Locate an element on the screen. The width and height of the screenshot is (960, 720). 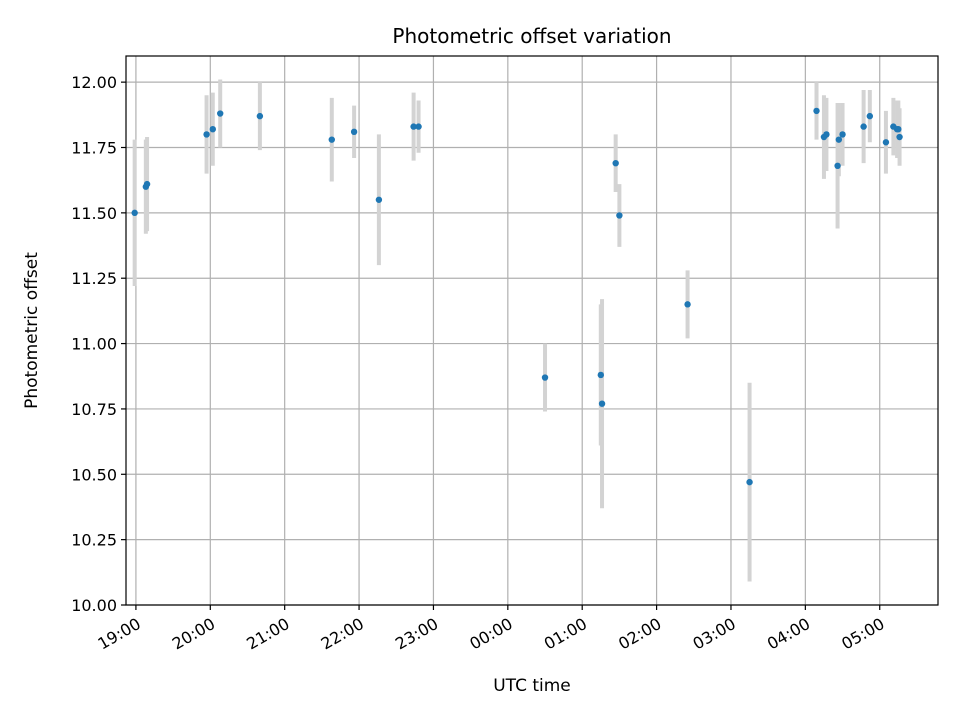
y-tick-label: 10.50 is located at coordinates (94, 474).